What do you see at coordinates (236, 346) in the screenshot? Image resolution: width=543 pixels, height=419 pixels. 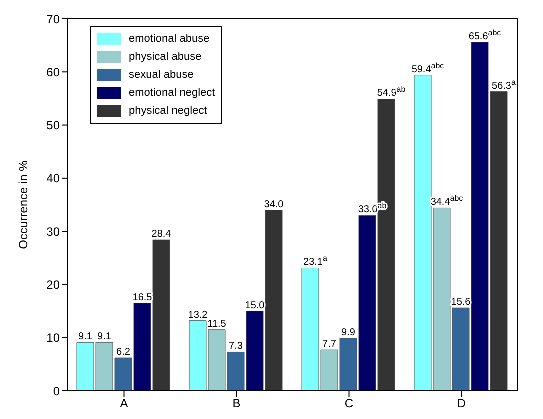 I see `data-label: 7.3` at bounding box center [236, 346].